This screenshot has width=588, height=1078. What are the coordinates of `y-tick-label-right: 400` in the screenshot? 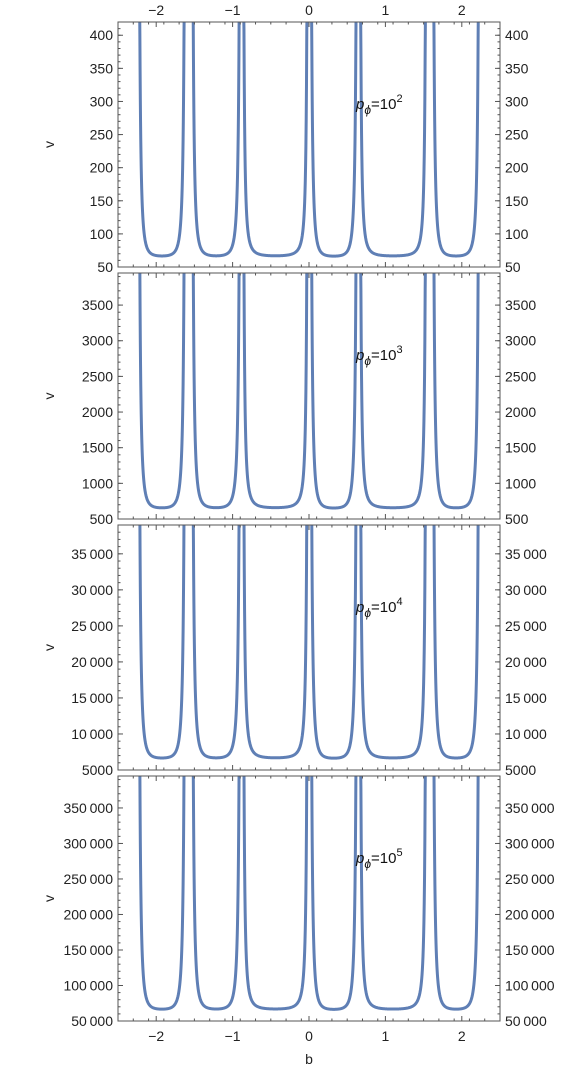 It's located at (517, 35).